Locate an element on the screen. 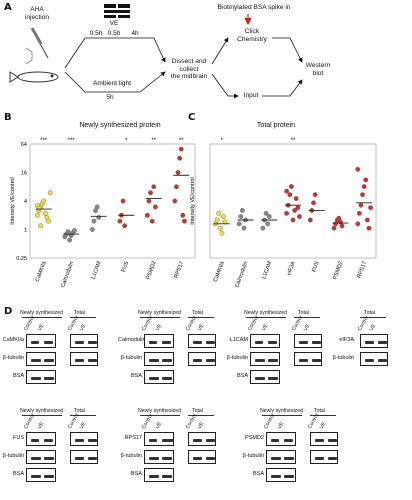 This screenshot has height=500, width=412. category-label: CaMKIIa is located at coordinates (41, 271).